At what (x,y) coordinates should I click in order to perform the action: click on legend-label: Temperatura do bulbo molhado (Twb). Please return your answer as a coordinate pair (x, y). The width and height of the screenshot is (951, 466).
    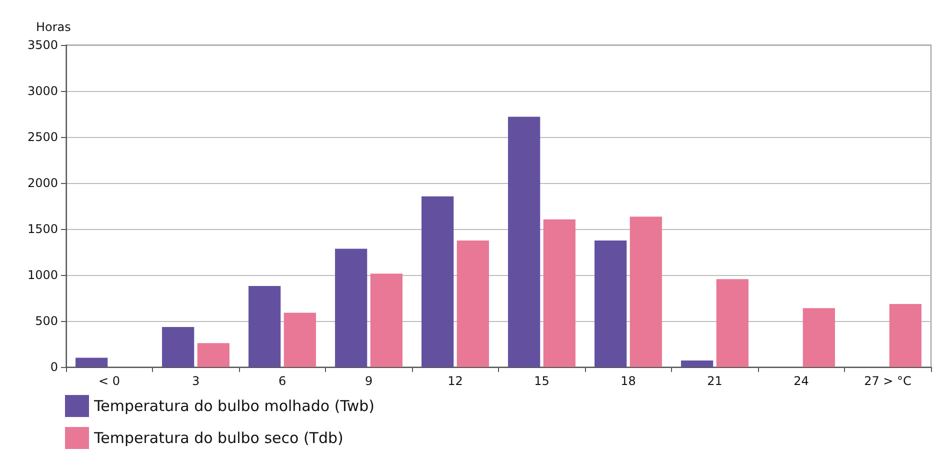
    Looking at the image, I should click on (234, 406).